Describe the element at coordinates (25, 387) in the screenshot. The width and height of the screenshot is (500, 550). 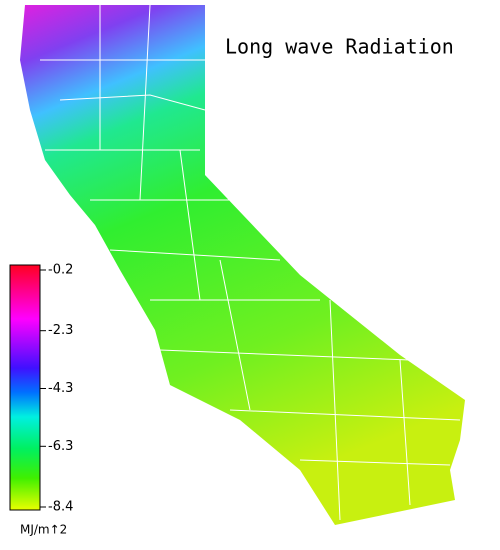
I see `colorbar` at that location.